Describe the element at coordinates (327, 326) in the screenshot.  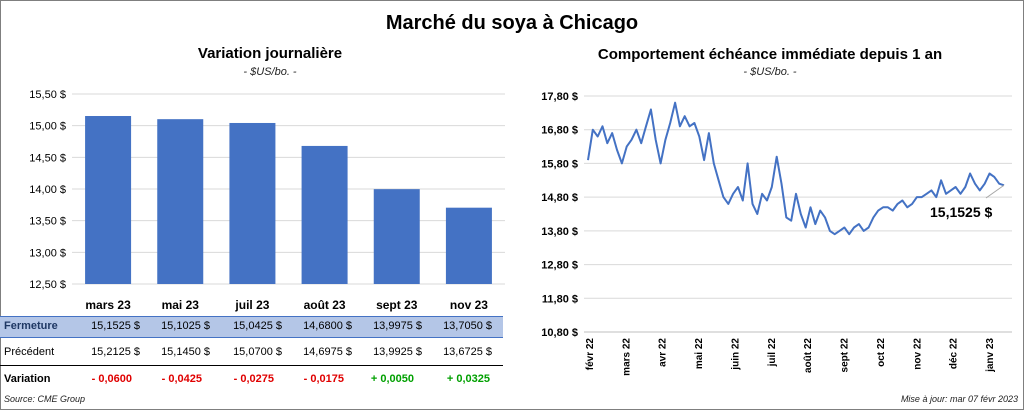
I see `cell-fermeture: 14,6800 $` at that location.